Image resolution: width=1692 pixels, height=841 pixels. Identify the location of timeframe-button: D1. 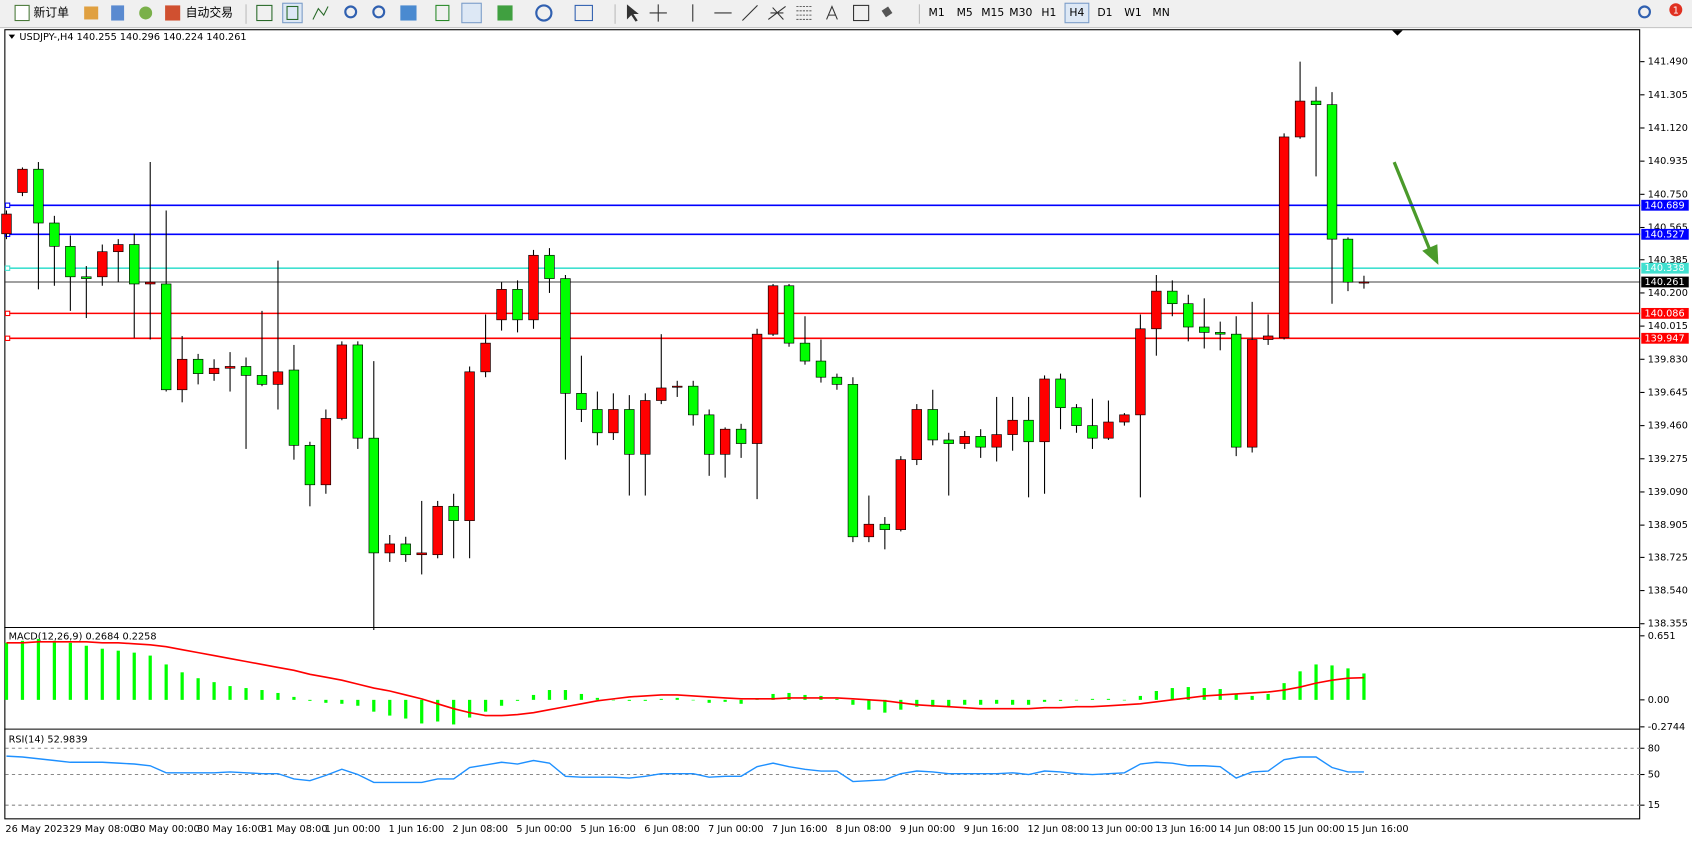
(1104, 12).